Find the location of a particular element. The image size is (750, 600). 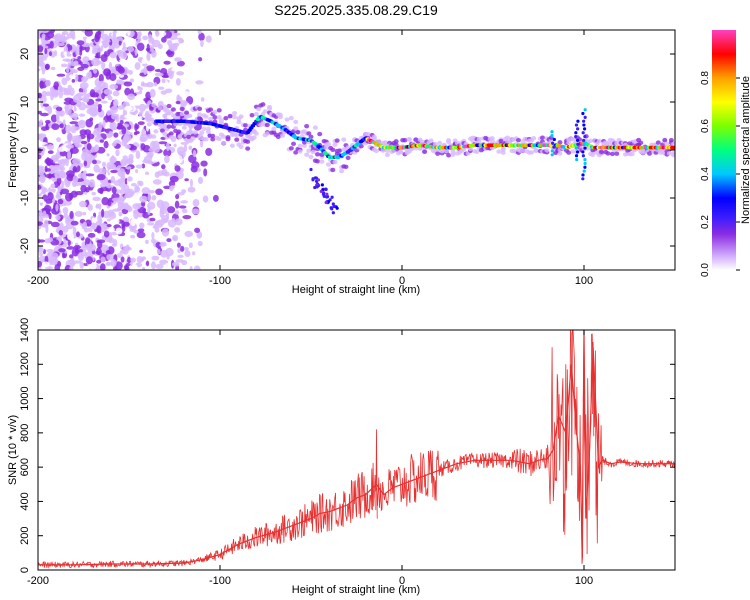

colorbar-tick-label: 0.0 is located at coordinates (705, 270).